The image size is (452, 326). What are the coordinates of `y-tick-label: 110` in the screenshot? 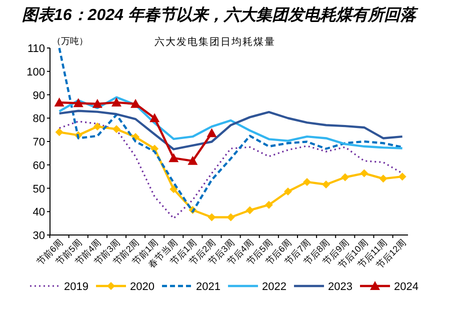 It's located at (36, 49).